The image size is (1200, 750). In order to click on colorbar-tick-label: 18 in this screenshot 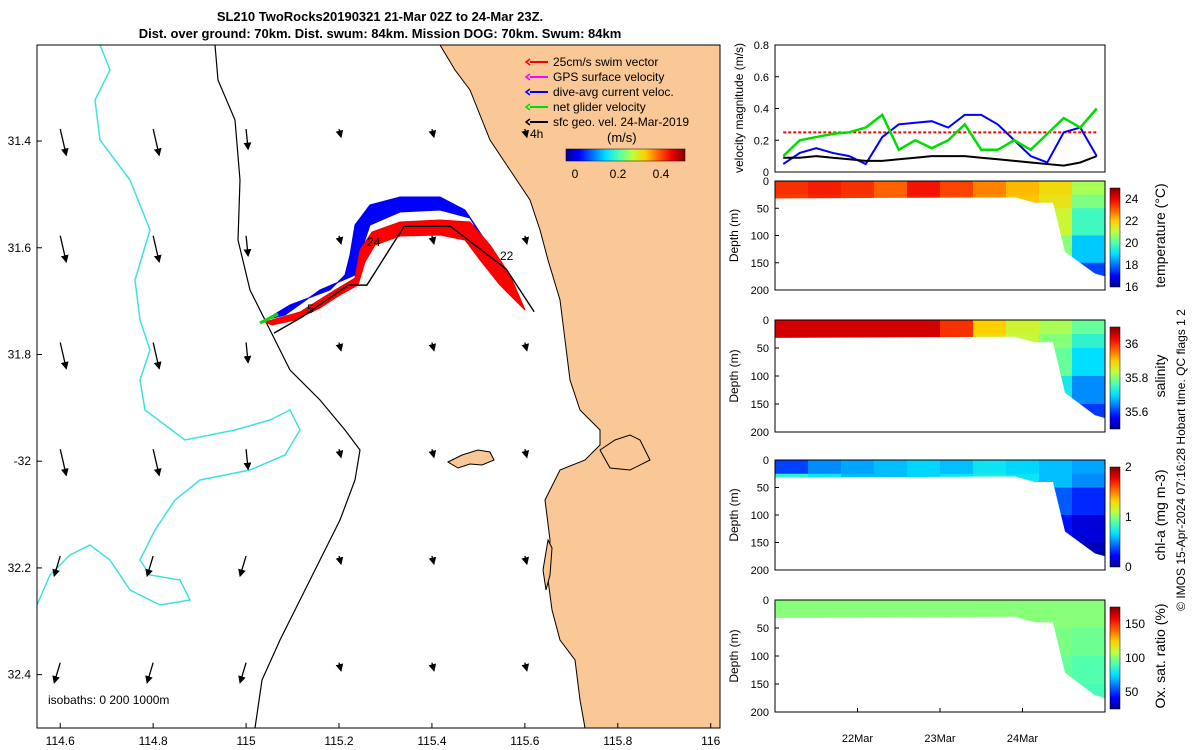, I will do `click(1132, 265)`.